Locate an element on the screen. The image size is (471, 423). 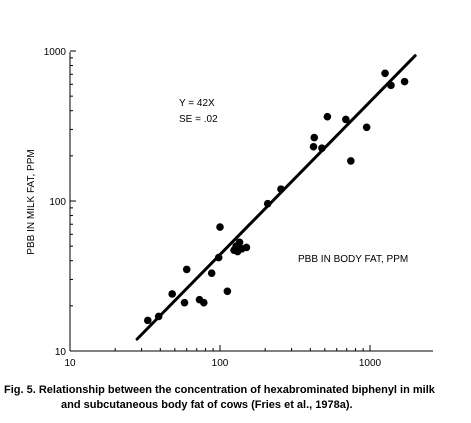
x-tick-label: 100 is located at coordinates (220, 363).